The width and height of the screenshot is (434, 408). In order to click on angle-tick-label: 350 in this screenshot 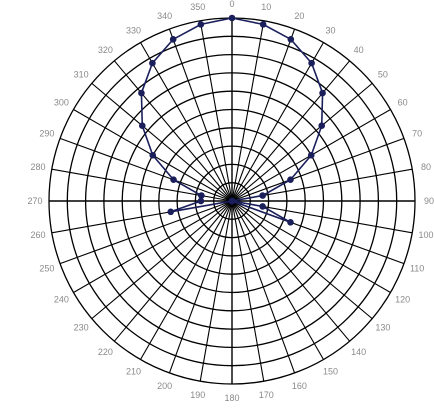, I will do `click(197, 7)`.